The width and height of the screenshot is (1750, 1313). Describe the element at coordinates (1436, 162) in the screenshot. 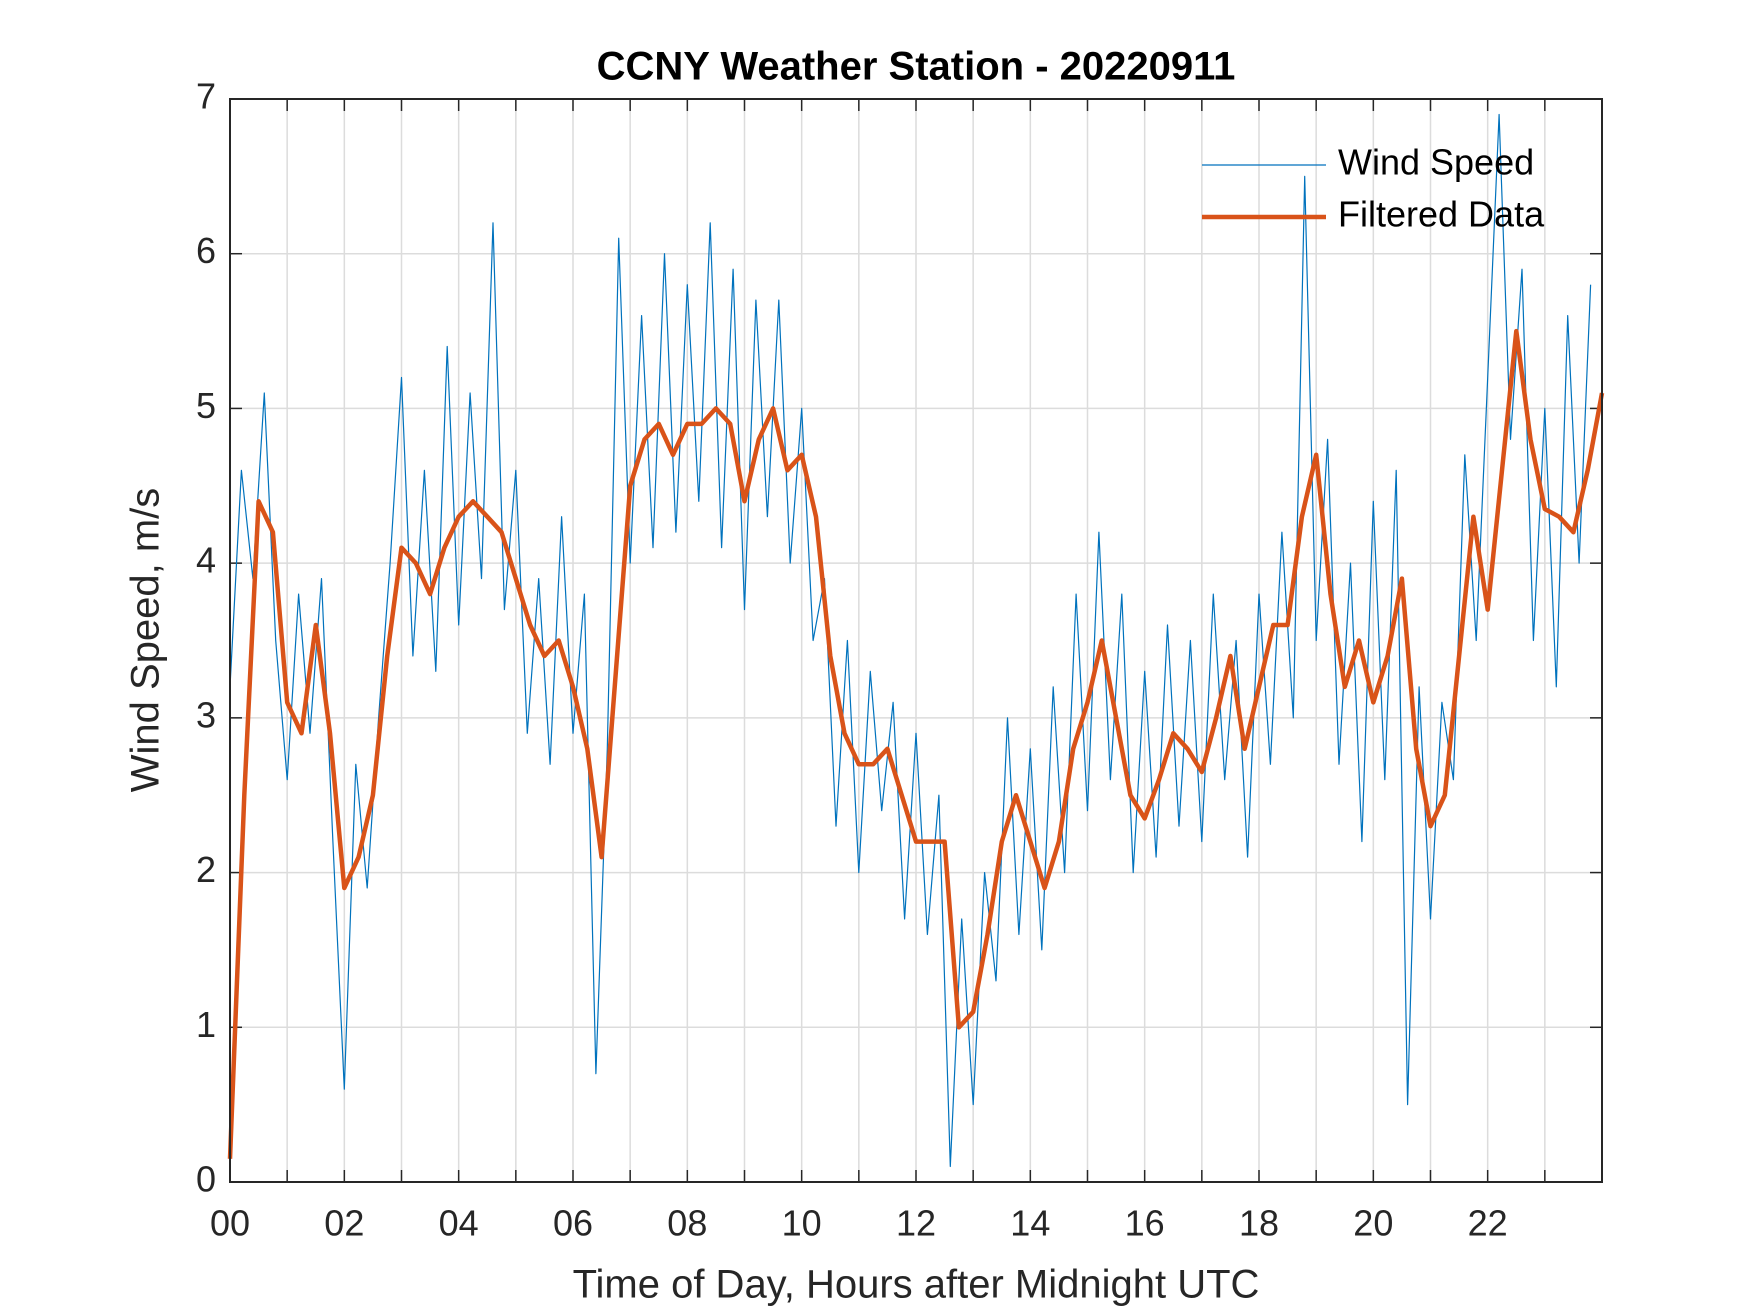

I see `legend-label: Wind Speed` at that location.